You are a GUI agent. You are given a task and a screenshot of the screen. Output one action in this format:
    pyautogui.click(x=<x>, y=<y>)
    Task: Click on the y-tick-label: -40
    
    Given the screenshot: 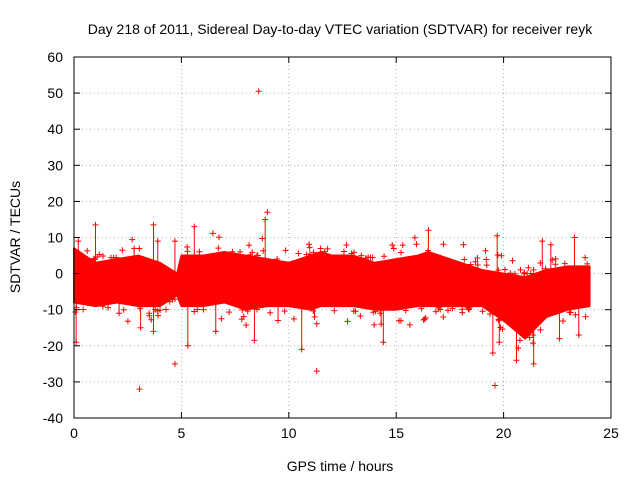 What is the action you would take?
    pyautogui.click(x=53, y=418)
    